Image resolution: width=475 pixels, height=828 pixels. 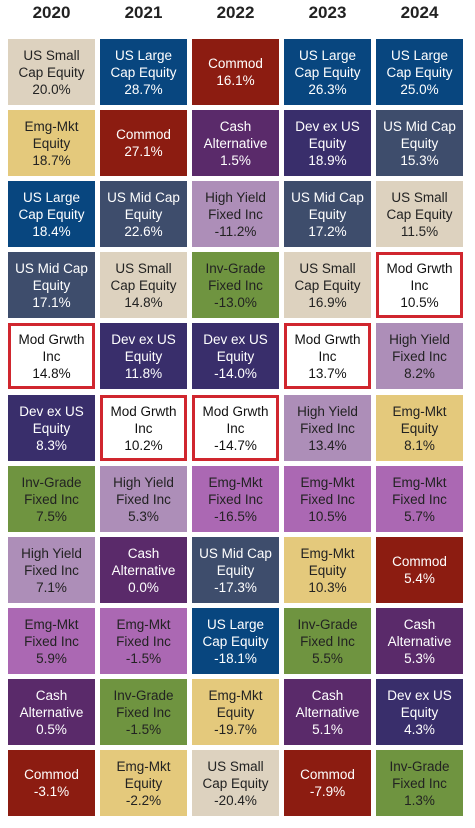 I want to click on cell-return-value: -2.2%, so click(x=143, y=800).